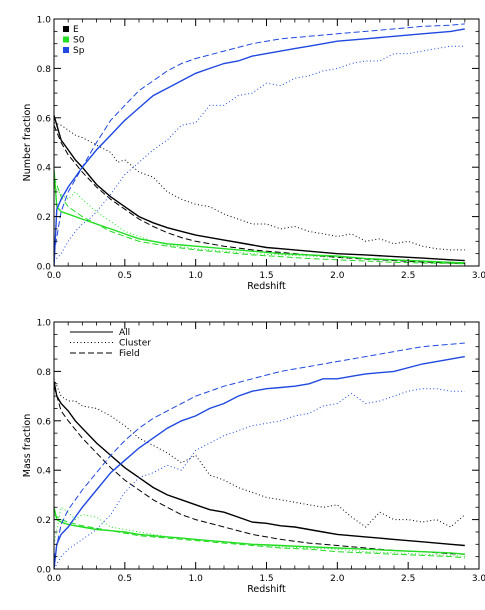  I want to click on series-line-s0-dashed, so click(259, 220).